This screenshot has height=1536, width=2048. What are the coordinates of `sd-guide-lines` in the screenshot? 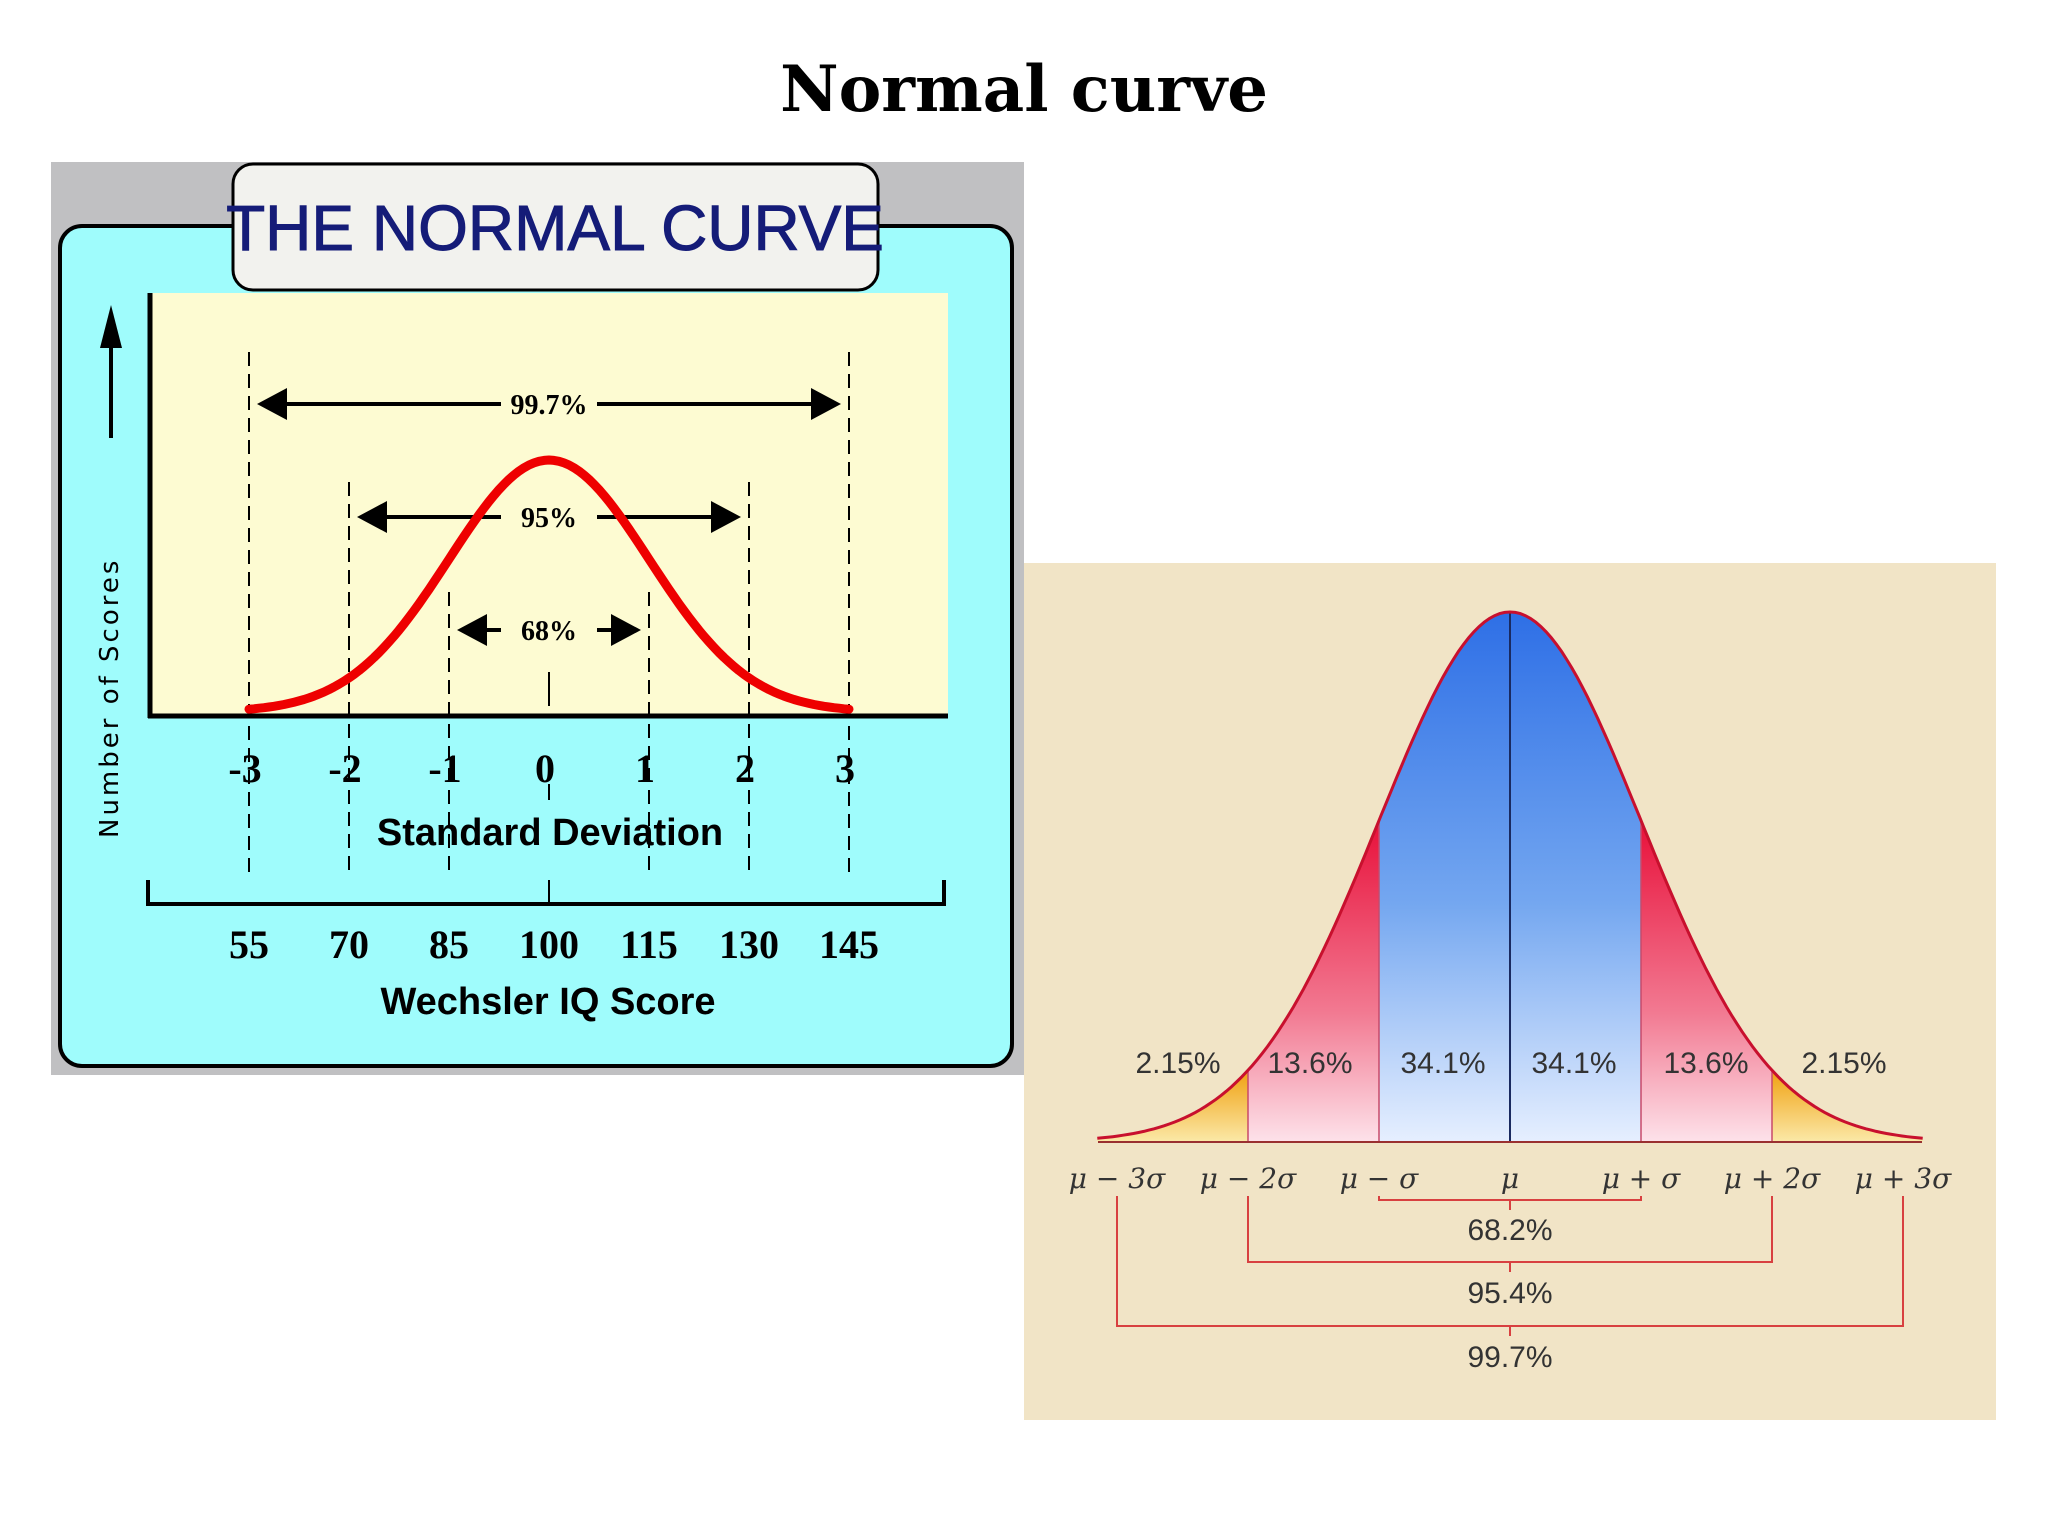 It's located at (549, 628).